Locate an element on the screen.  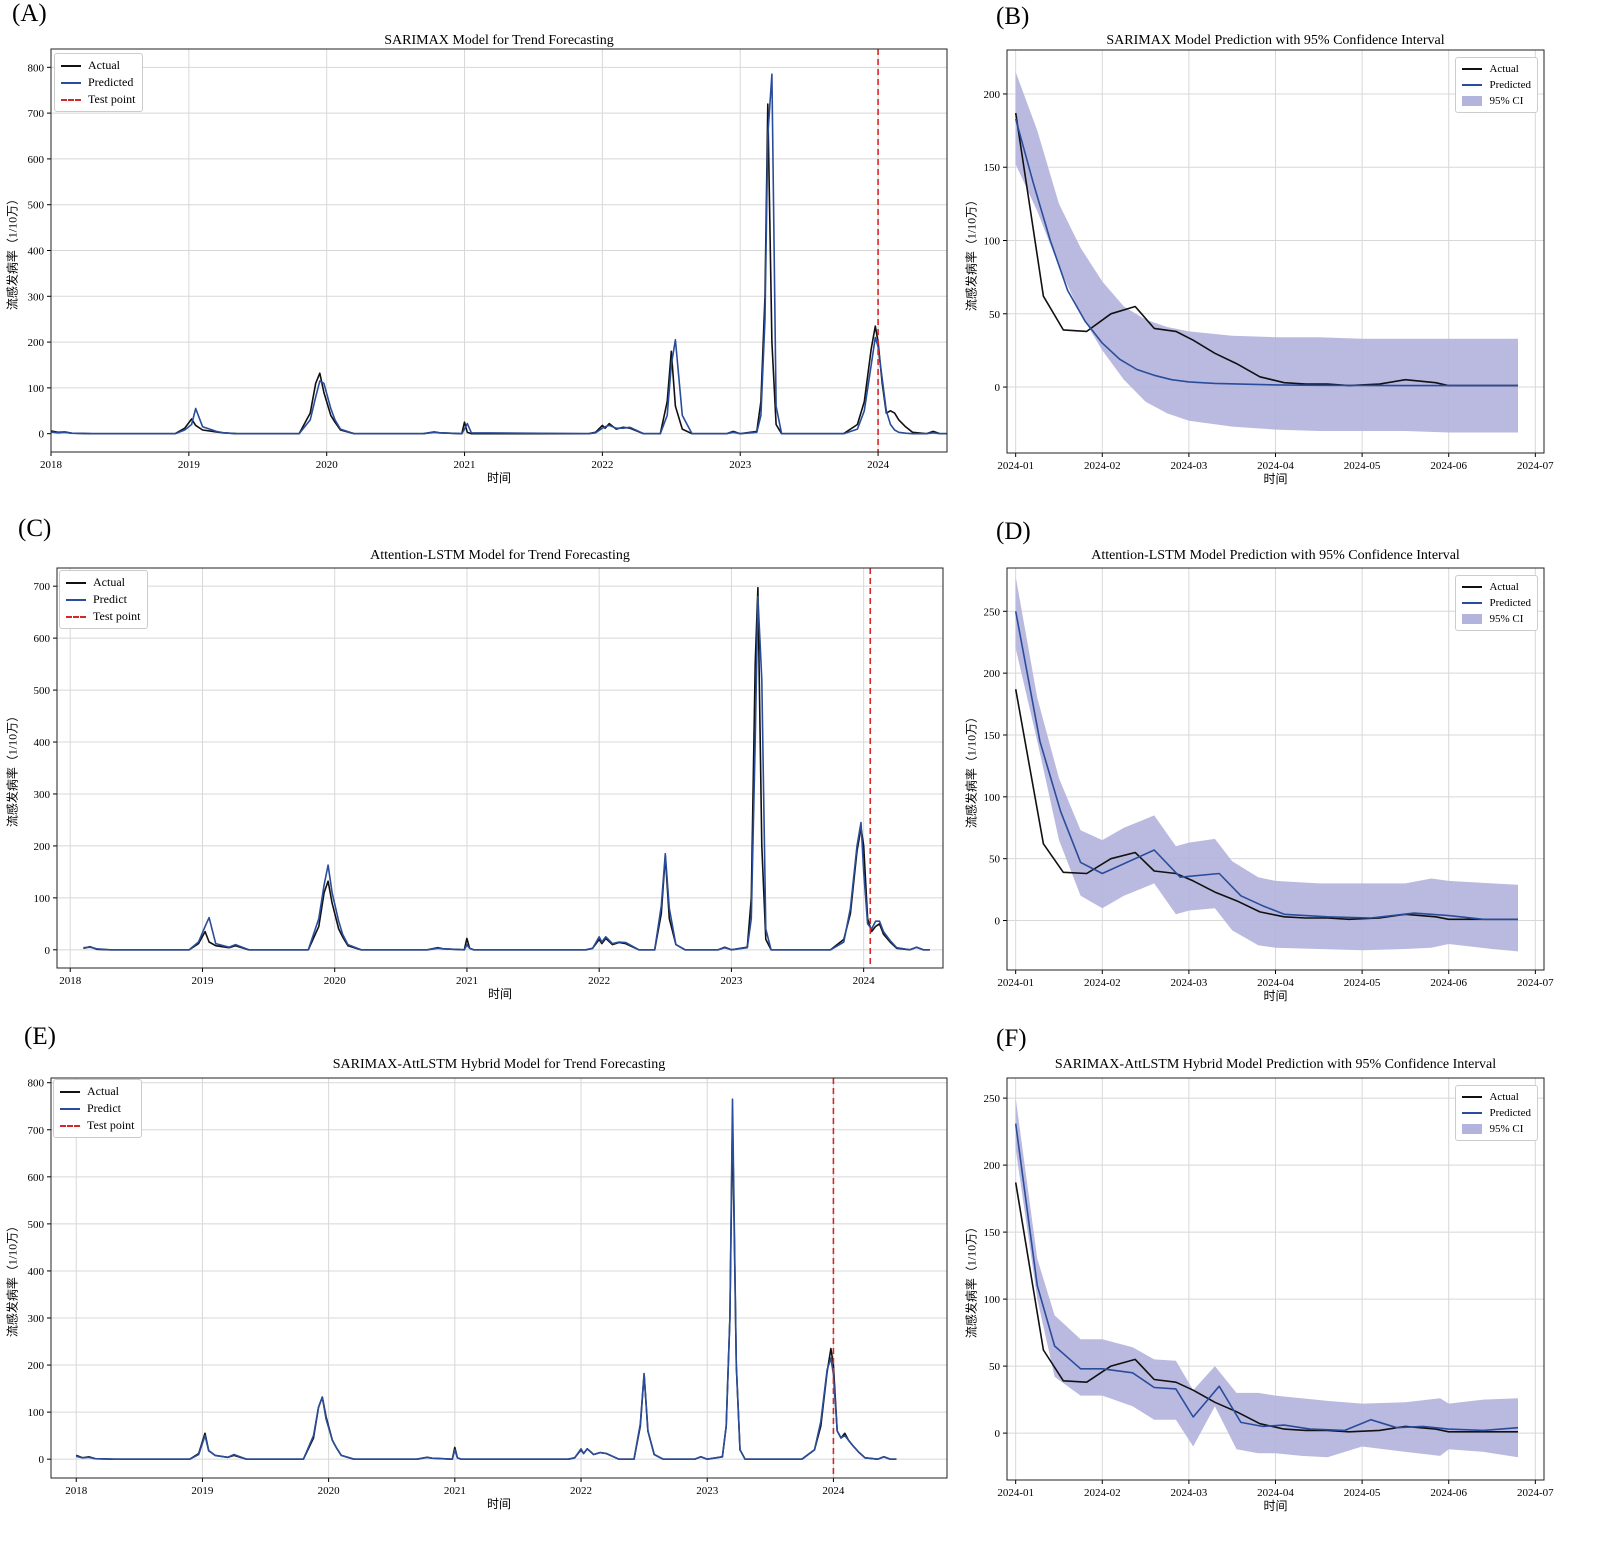
x-tick-label: 2024 is located at coordinates (878, 465).